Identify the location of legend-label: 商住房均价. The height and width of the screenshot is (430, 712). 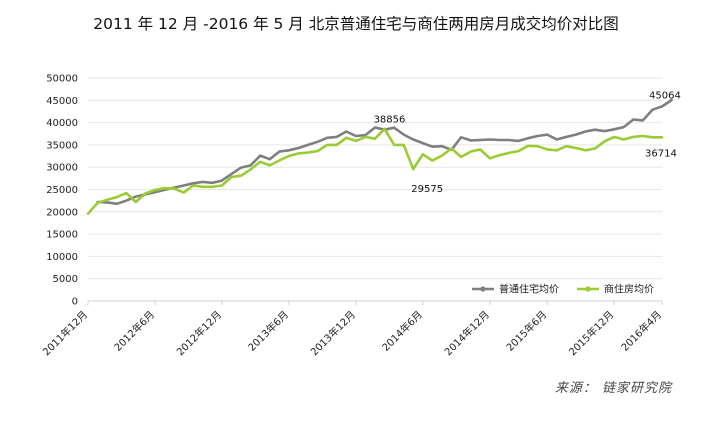
(629, 289).